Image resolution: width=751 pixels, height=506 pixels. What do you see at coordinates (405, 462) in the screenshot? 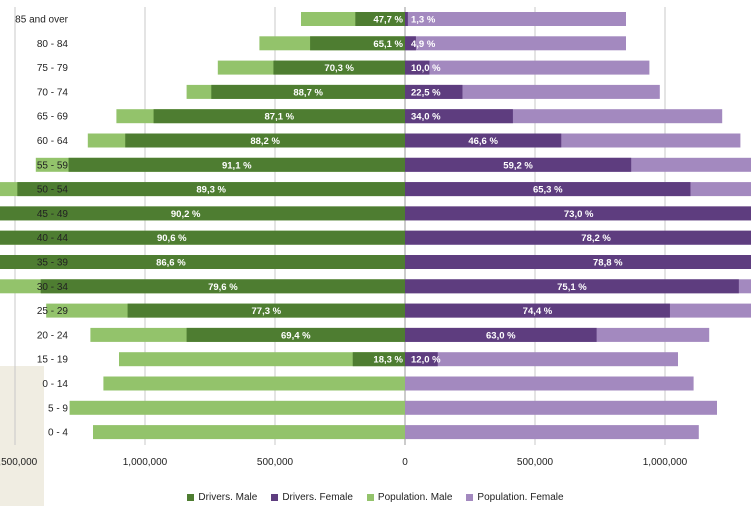
I see `x-tick-label: 0` at bounding box center [405, 462].